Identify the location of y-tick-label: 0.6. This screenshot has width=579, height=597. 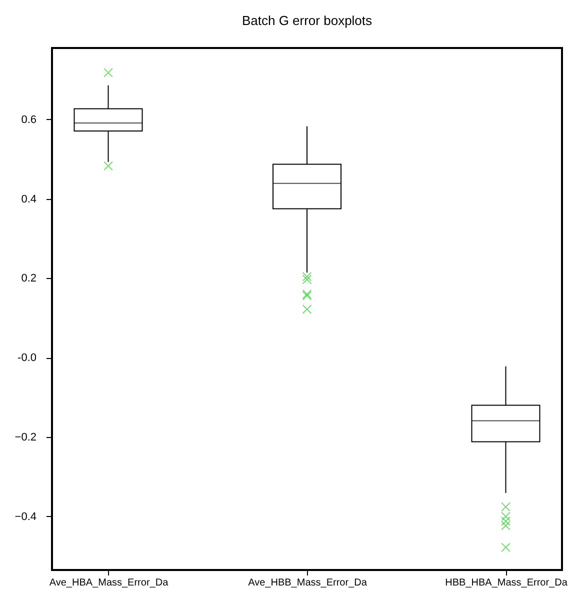
(28, 120).